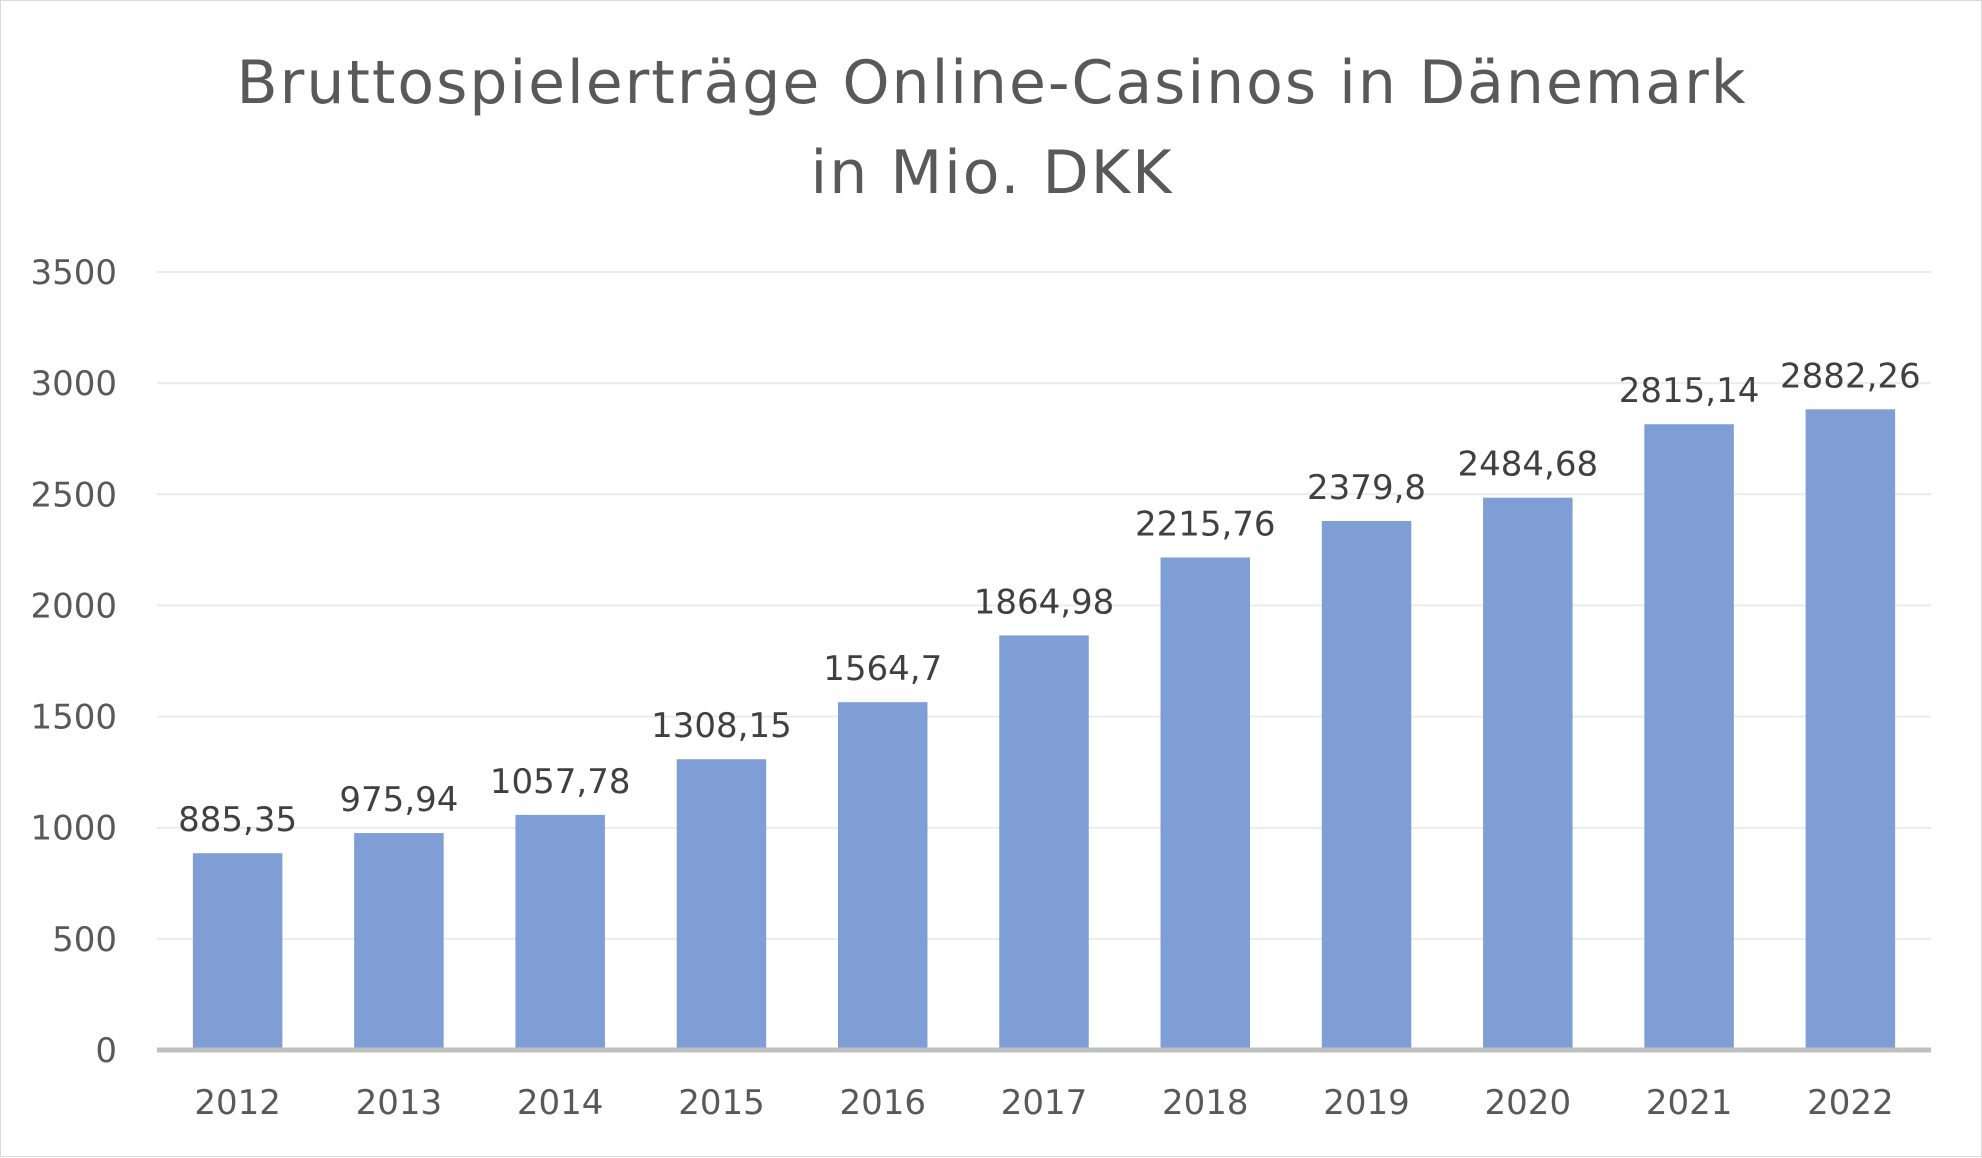  Describe the element at coordinates (398, 800) in the screenshot. I see `data-label: 975,94` at that location.